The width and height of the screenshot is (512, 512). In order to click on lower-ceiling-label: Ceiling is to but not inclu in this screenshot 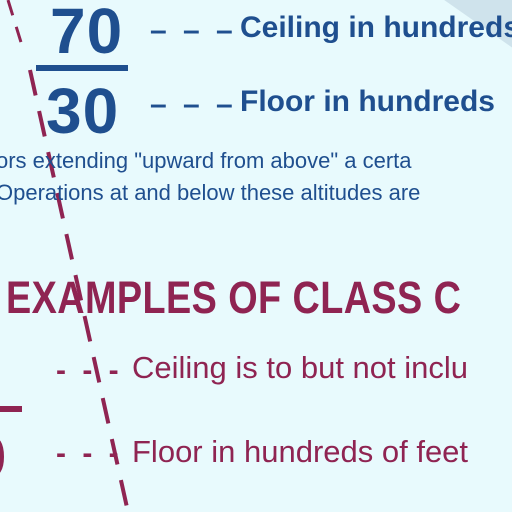, I will do `click(300, 367)`.